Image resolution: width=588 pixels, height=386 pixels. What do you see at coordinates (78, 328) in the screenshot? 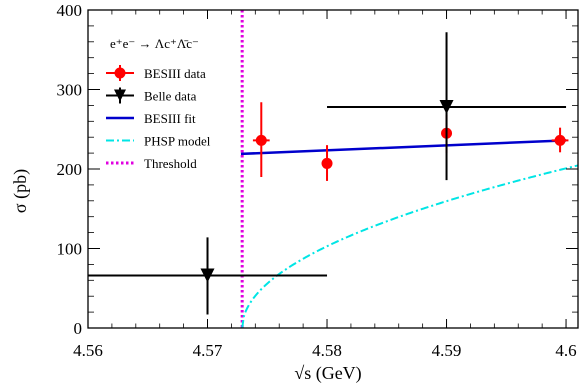
I see `y-tick-label: 0` at bounding box center [78, 328].